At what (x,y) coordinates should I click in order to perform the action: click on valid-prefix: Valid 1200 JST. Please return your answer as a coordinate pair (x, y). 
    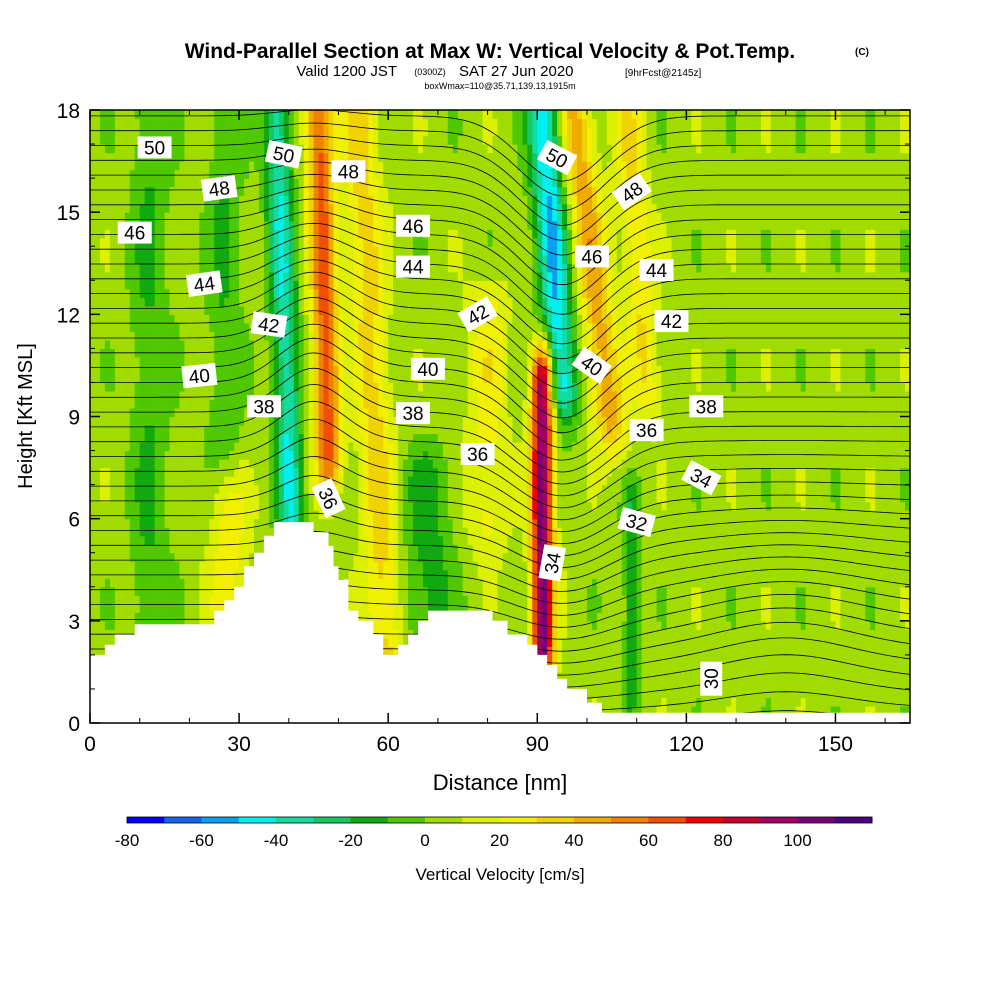
    Looking at the image, I should click on (346, 71).